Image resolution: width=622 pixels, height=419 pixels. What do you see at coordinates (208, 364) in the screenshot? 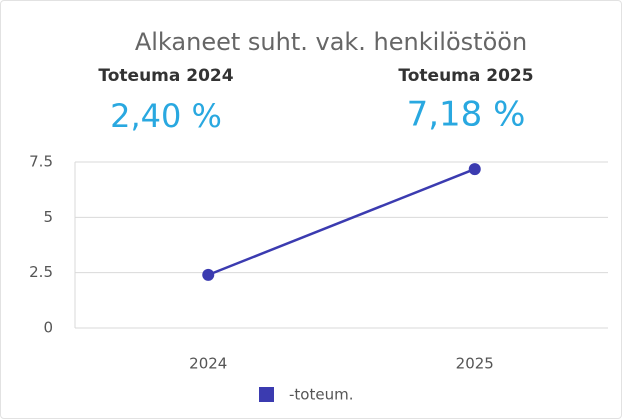
I see `x-tick-label: 2024` at bounding box center [208, 364].